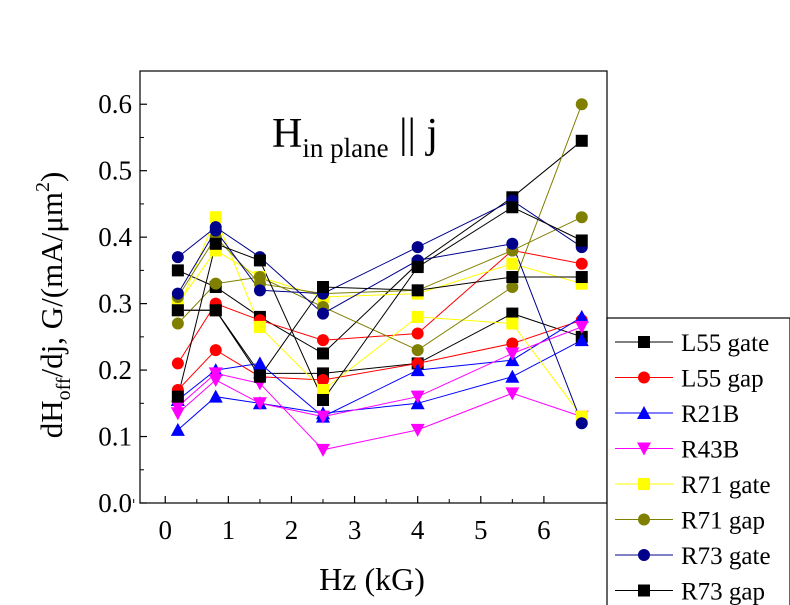 The width and height of the screenshot is (790, 605). Describe the element at coordinates (51, 177) in the screenshot. I see `y-axis-label-part3: )` at that location.